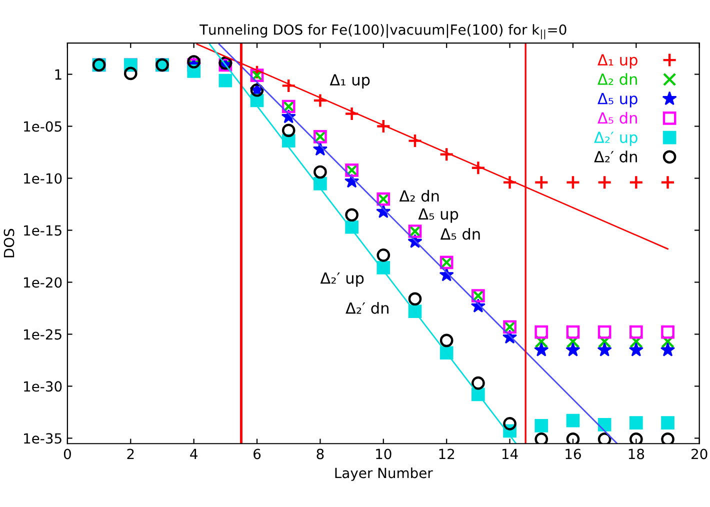 The width and height of the screenshot is (710, 507). I want to click on y-tick-label: 1e-30, so click(43, 386).